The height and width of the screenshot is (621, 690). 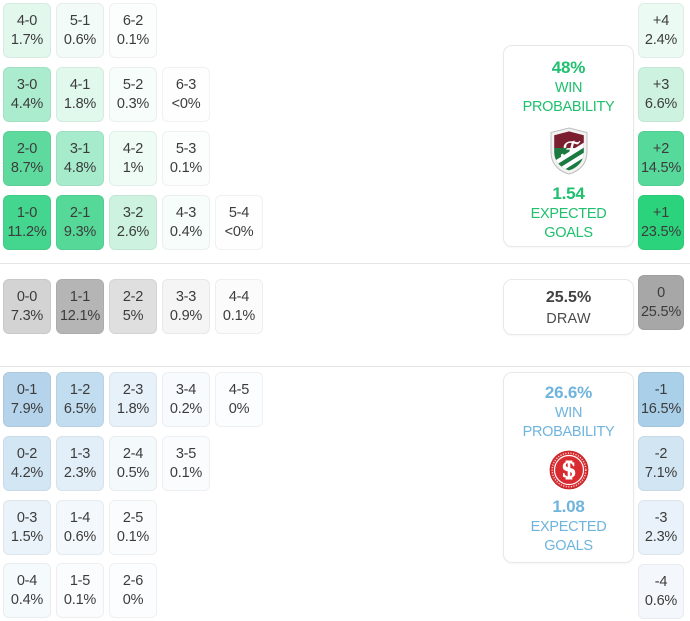 What do you see at coordinates (186, 306) in the screenshot?
I see `score-cell: 3-3 0.9%` at bounding box center [186, 306].